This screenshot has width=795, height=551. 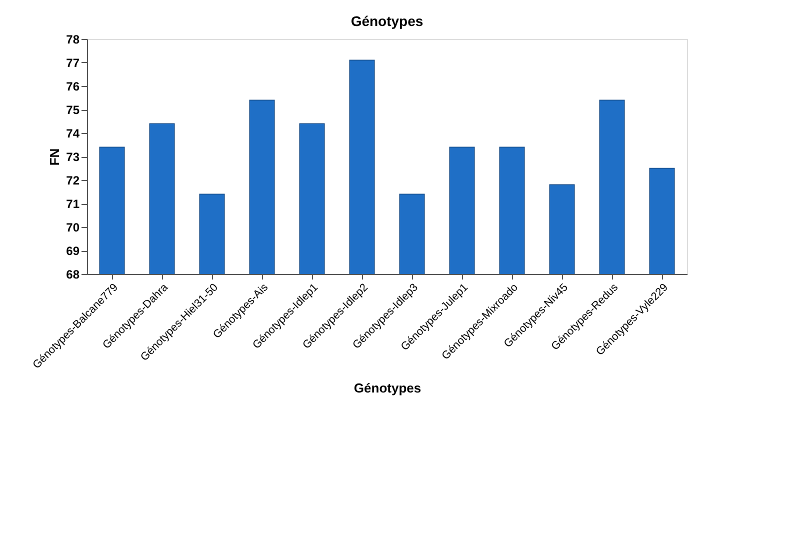 I want to click on y-tick-label: 69, so click(x=73, y=251).